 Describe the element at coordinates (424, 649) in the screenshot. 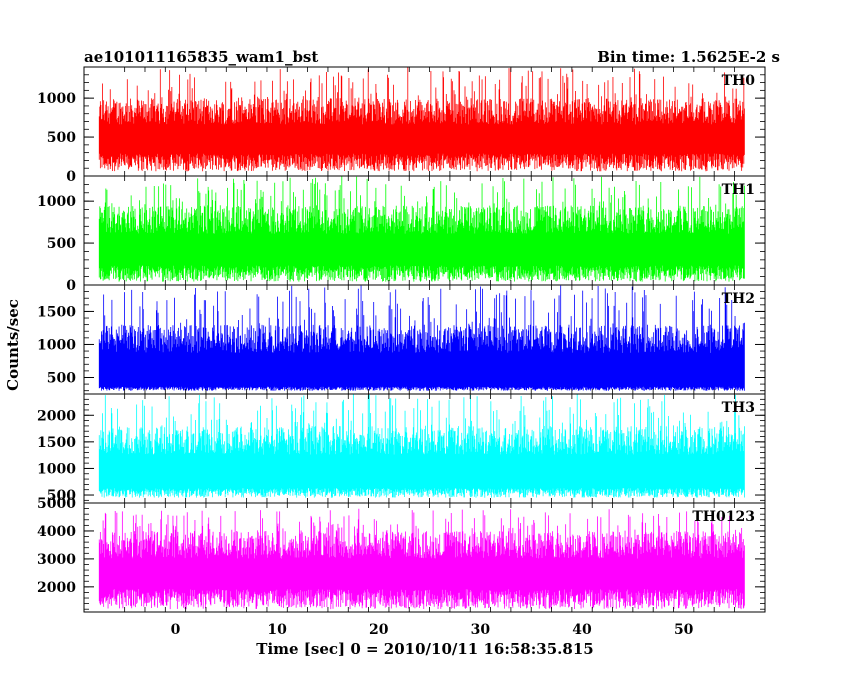

I see `x-axis-label: Time [sec] 0 = 2010/10/11 16:58:35.815` at that location.